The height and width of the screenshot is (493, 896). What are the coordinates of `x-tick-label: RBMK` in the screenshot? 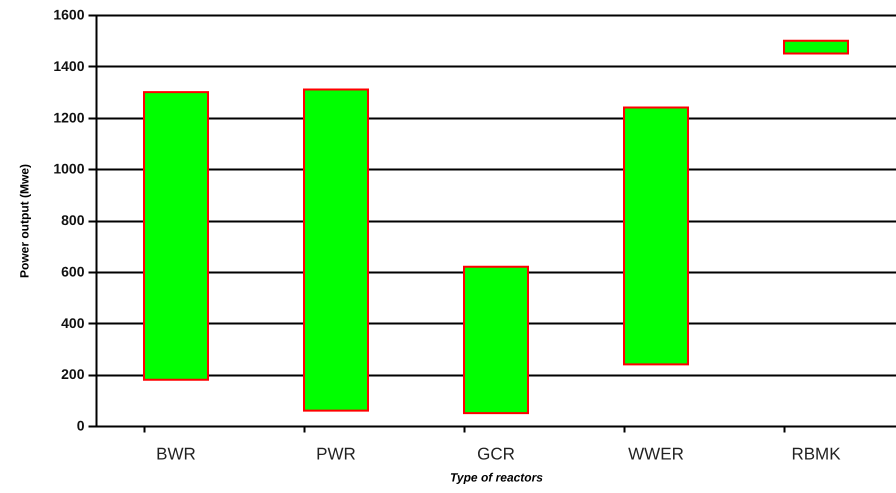 It's located at (816, 454).